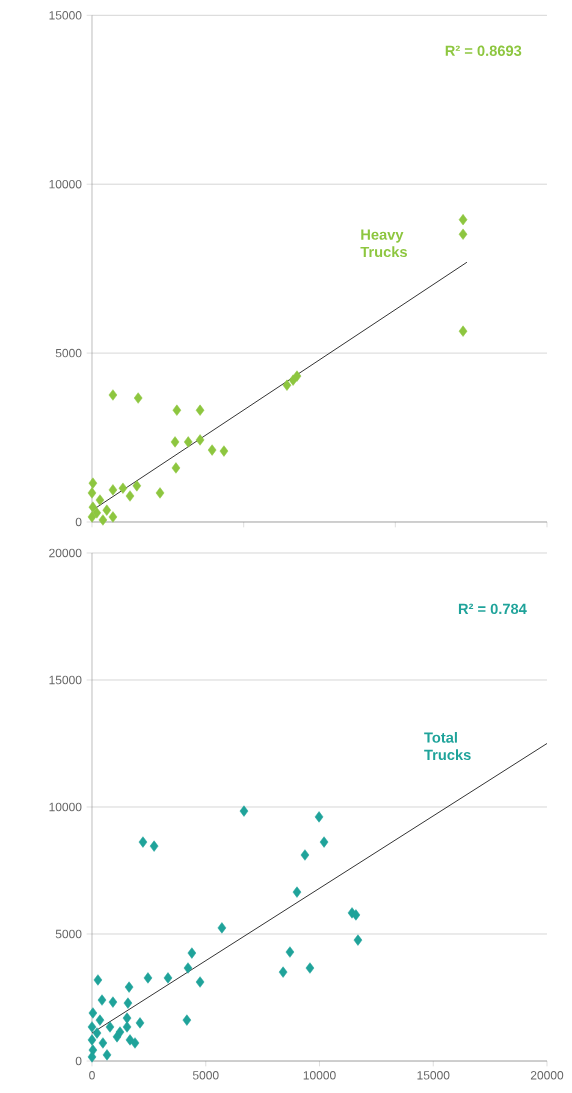  Describe the element at coordinates (492, 609) in the screenshot. I see `annotation: R² = 0.784` at that location.